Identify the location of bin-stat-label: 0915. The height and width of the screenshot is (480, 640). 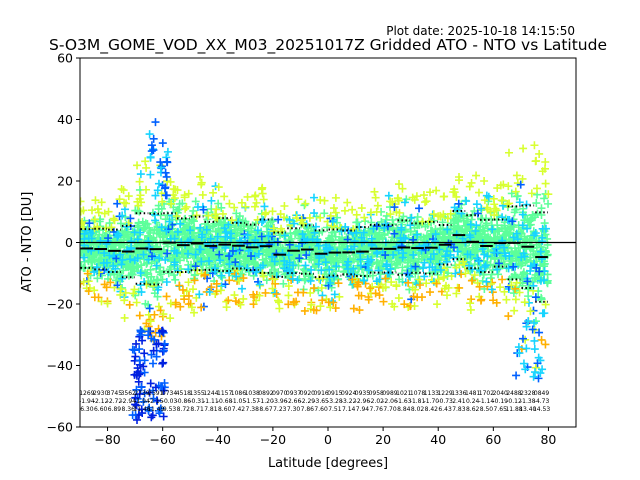
(334, 393).